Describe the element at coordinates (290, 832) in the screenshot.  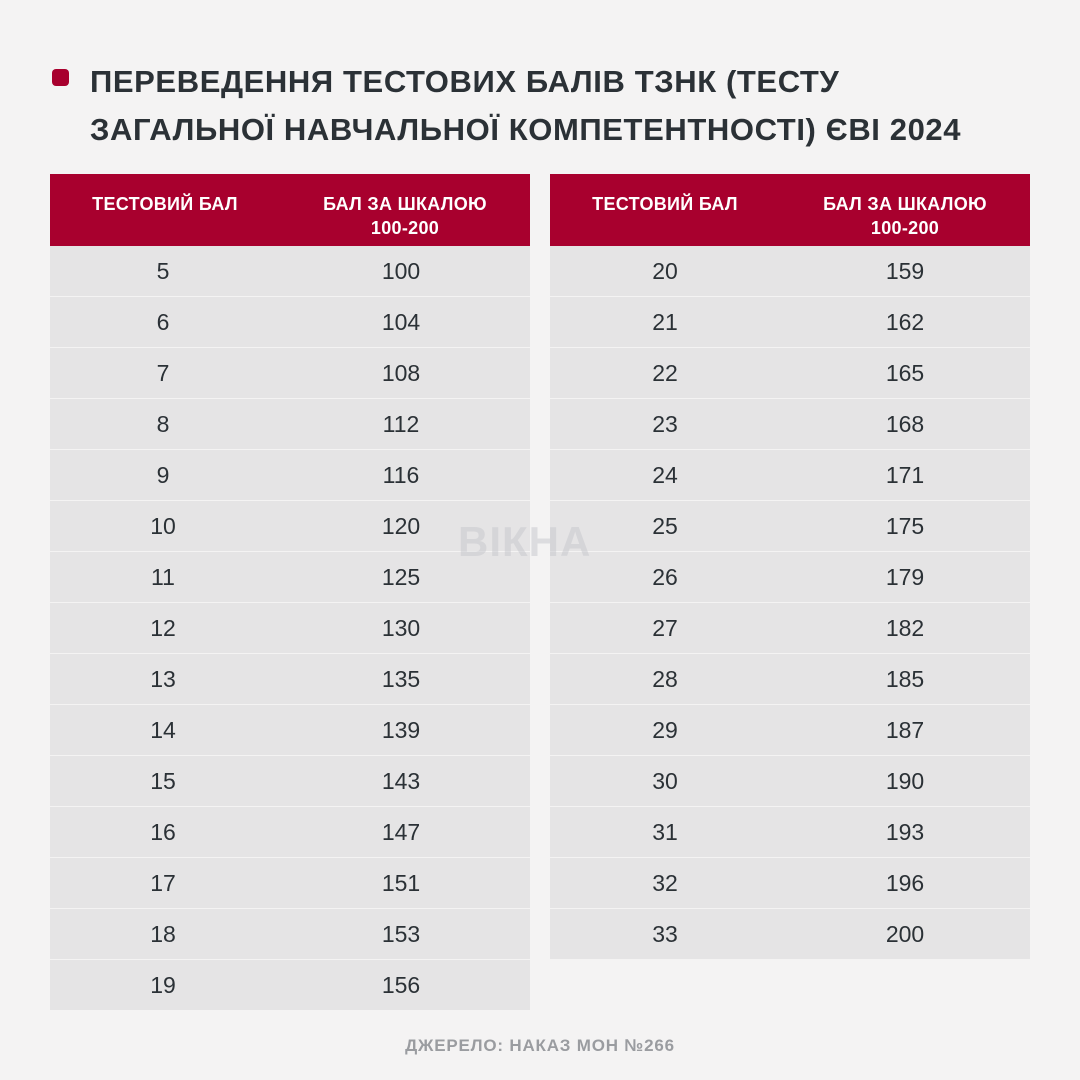
I see `table-row: 16 147` at that location.